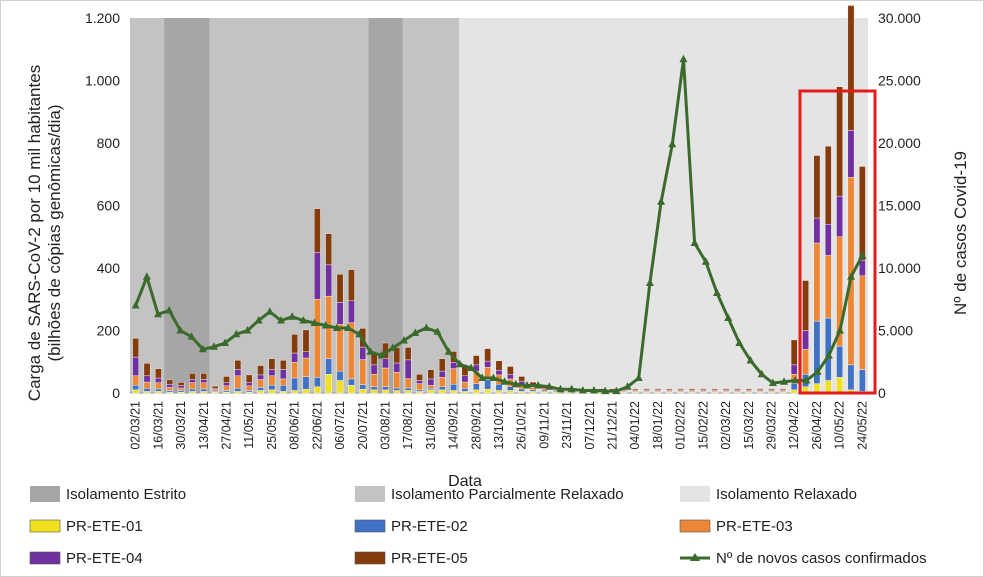  Describe the element at coordinates (837, 242) in the screenshot. I see `highlight-box` at that location.